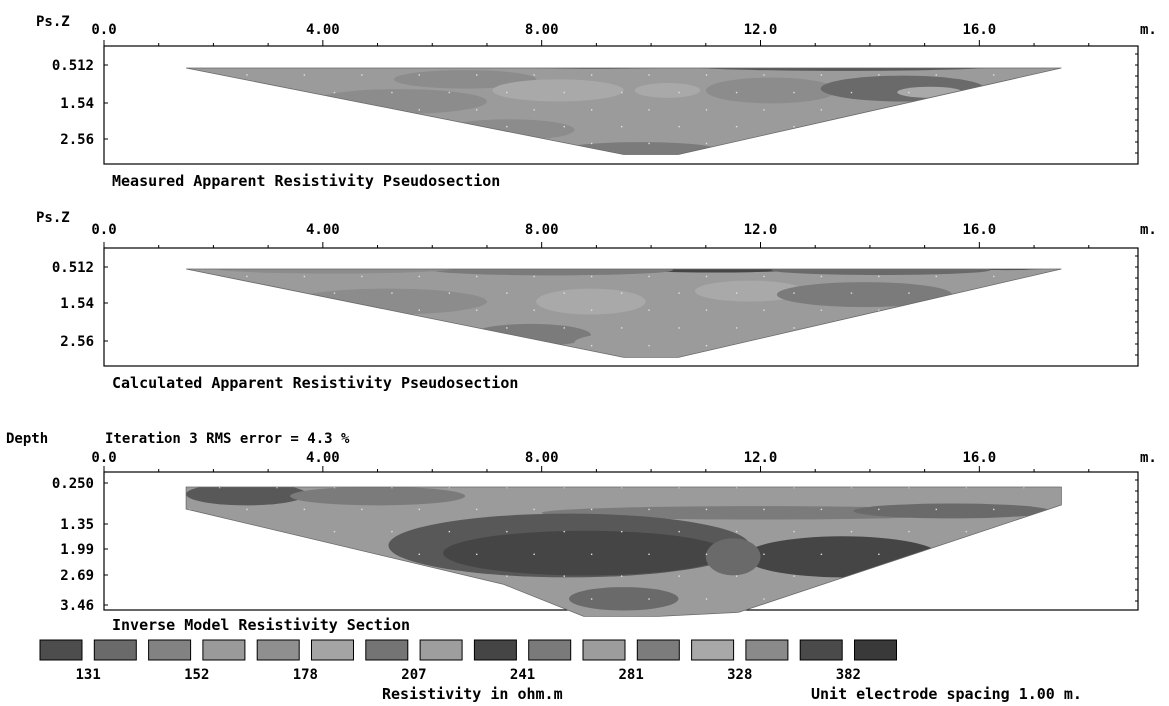 The width and height of the screenshot is (1169, 706). What do you see at coordinates (979, 230) in the screenshot?
I see `x-tick-label: 16.0` at bounding box center [979, 230].